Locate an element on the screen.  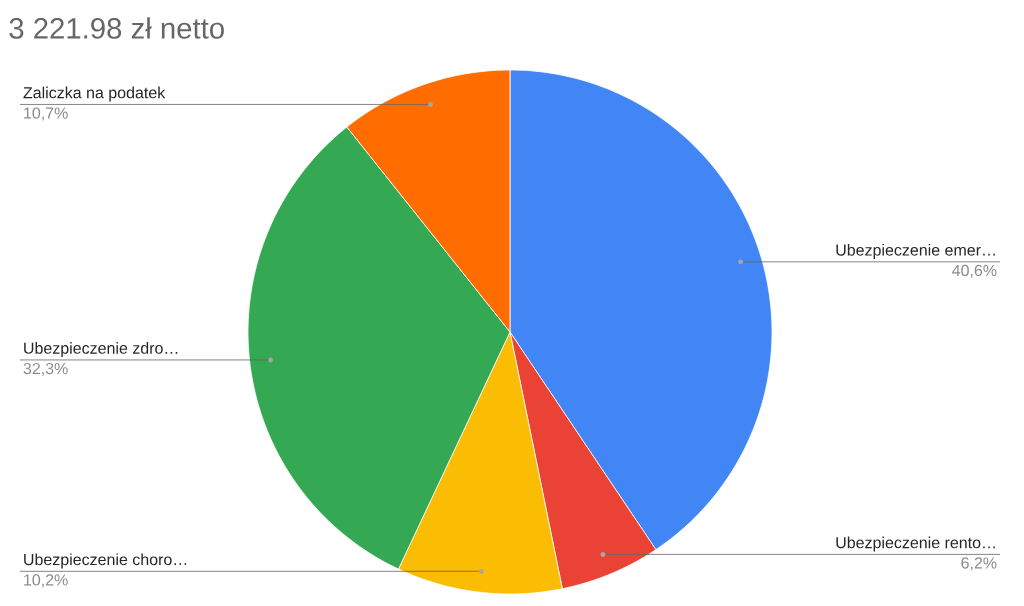
data-label: 40,6% is located at coordinates (974, 271).